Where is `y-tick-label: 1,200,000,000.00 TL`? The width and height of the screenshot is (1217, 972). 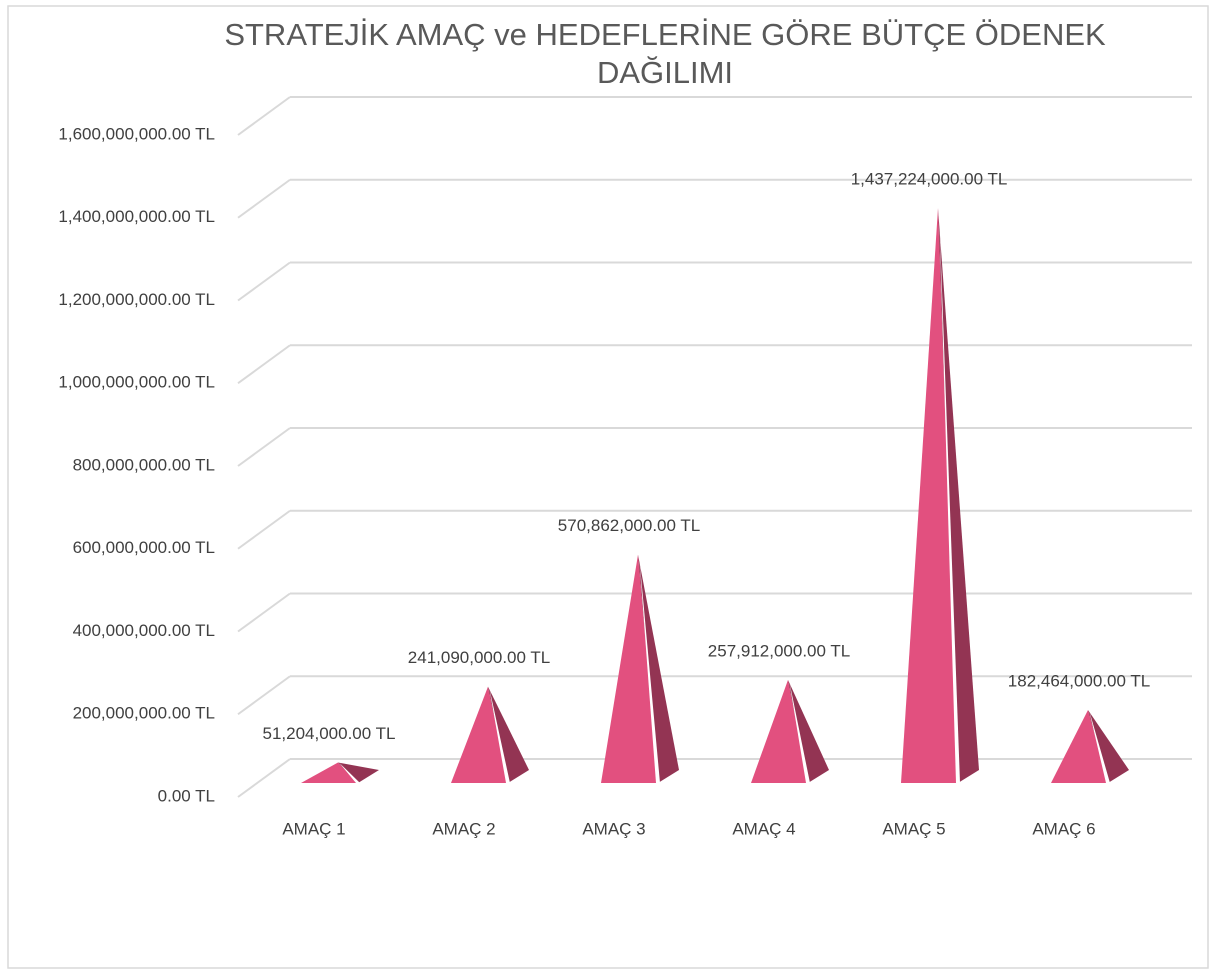 y-tick-label: 1,200,000,000.00 TL is located at coordinates (136, 299).